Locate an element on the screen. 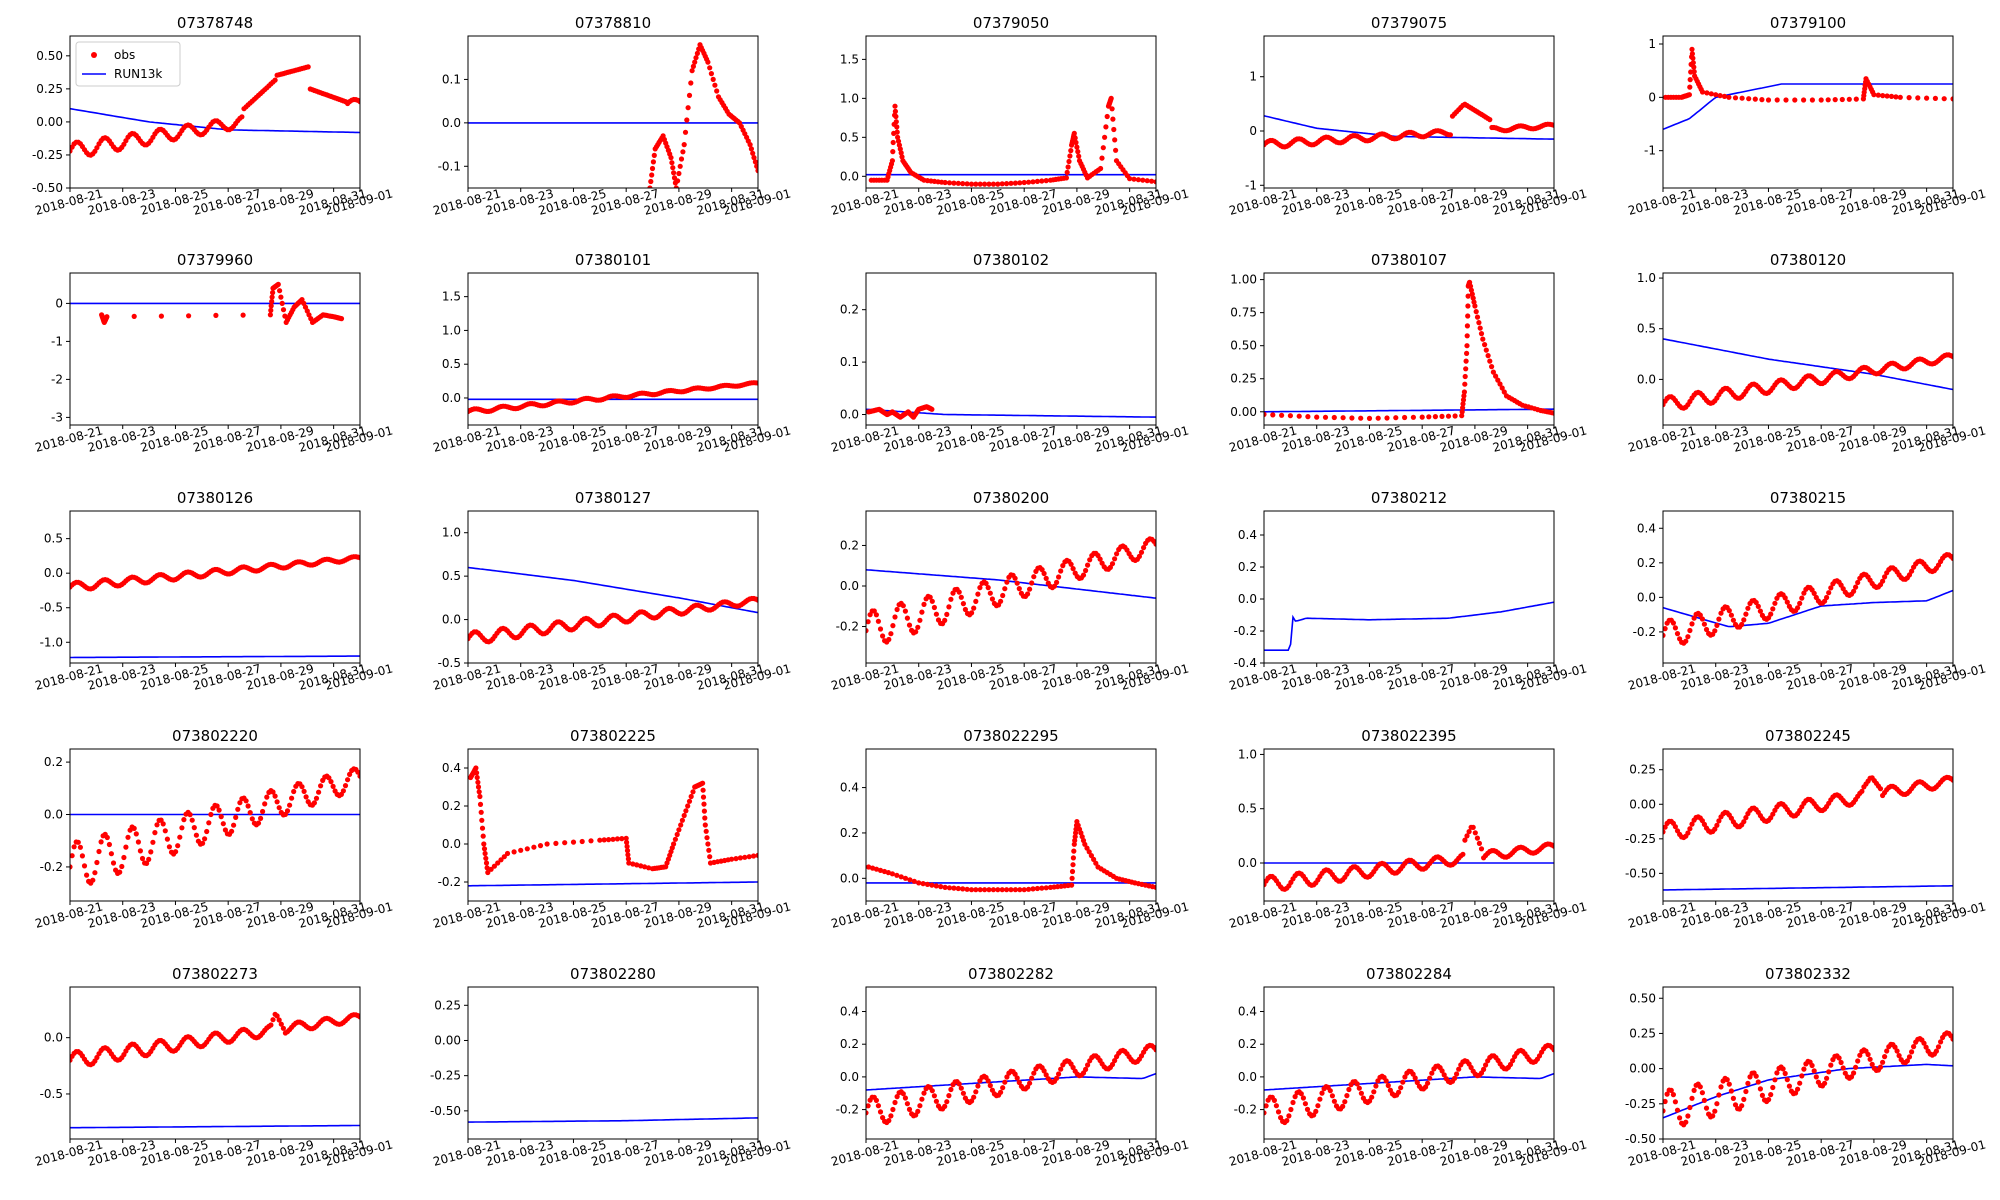  y-tick-label: 0.25 is located at coordinates (49, 89).